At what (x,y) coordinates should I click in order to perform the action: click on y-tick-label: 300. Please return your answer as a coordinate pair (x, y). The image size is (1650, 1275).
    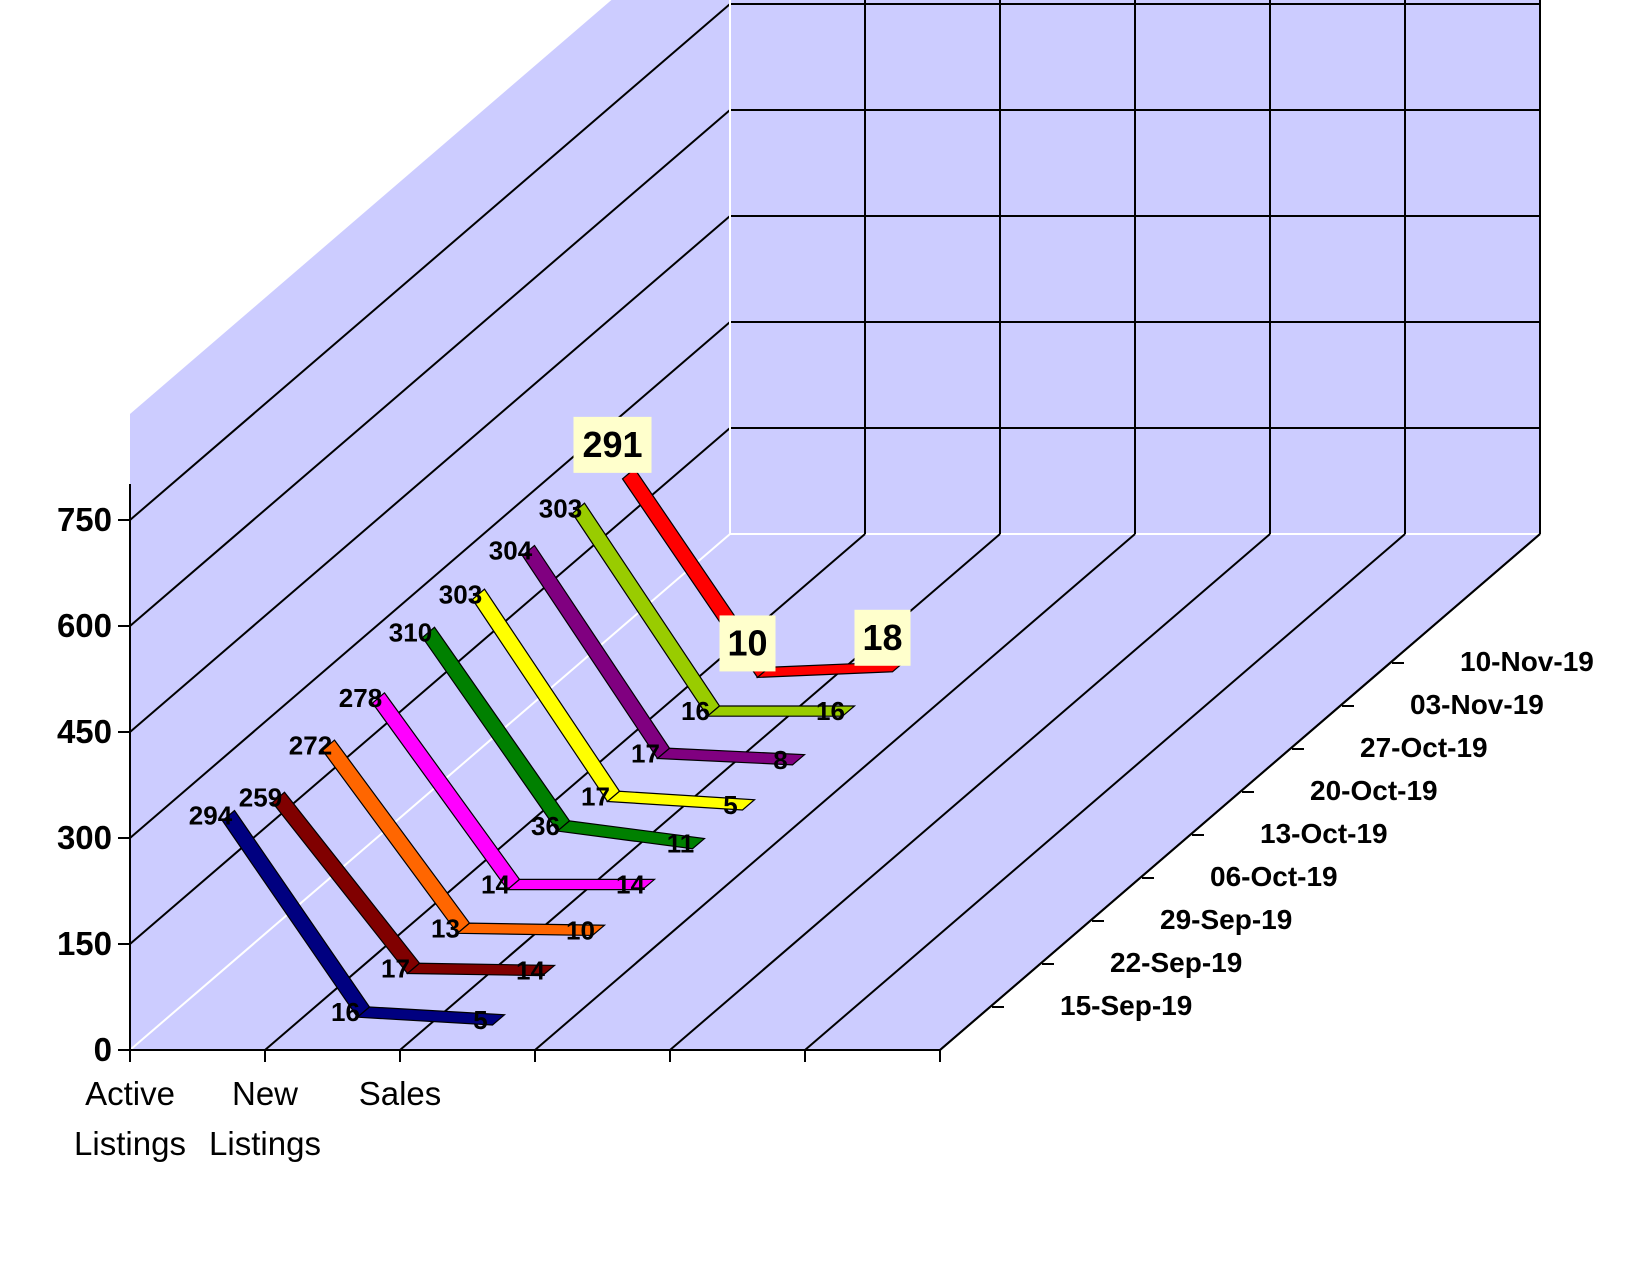
    Looking at the image, I should click on (84, 837).